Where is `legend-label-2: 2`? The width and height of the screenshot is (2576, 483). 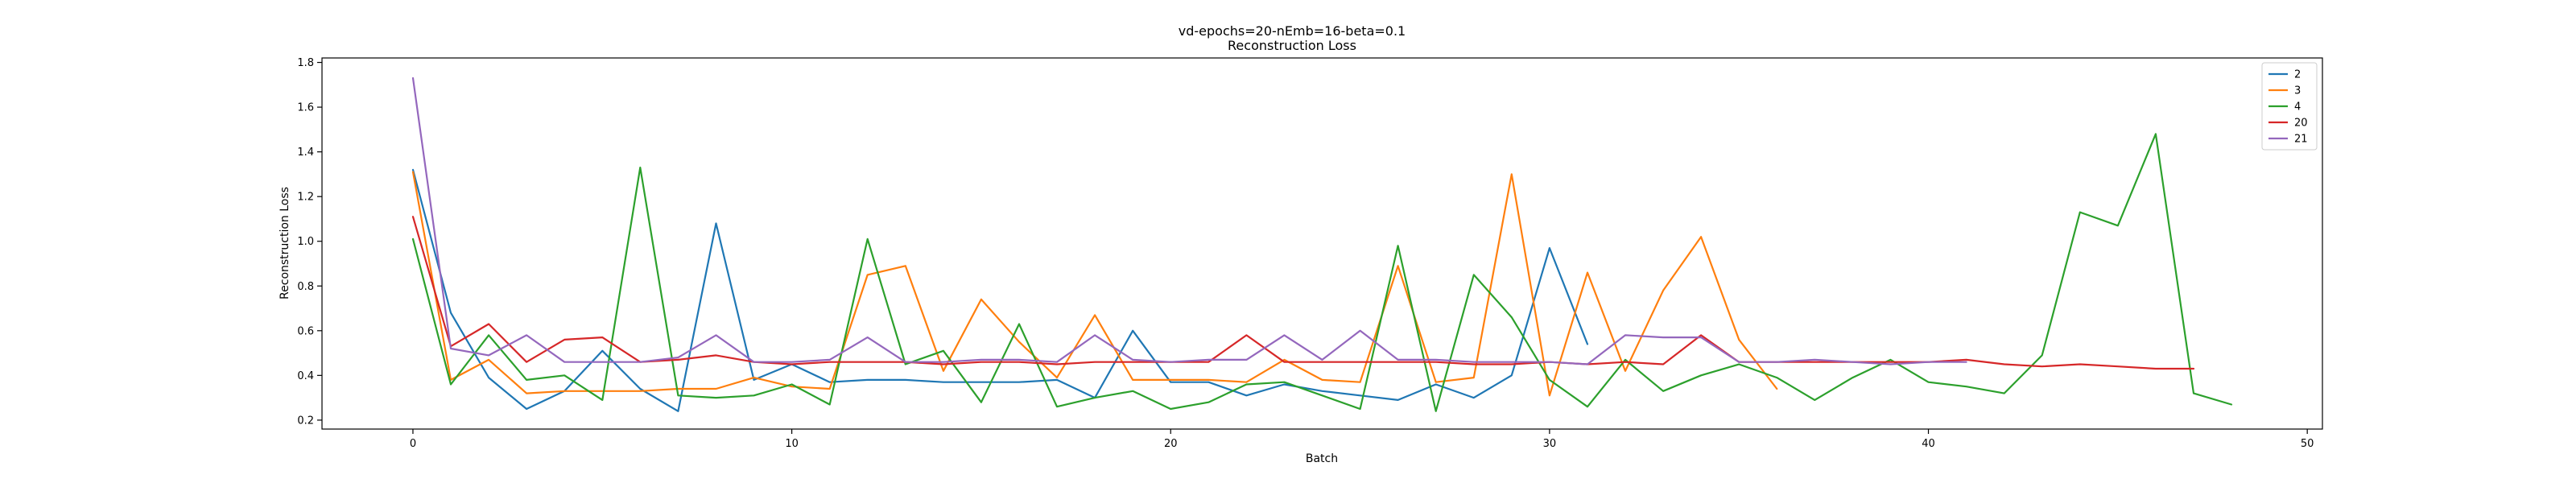 legend-label-2: 2 is located at coordinates (2297, 75).